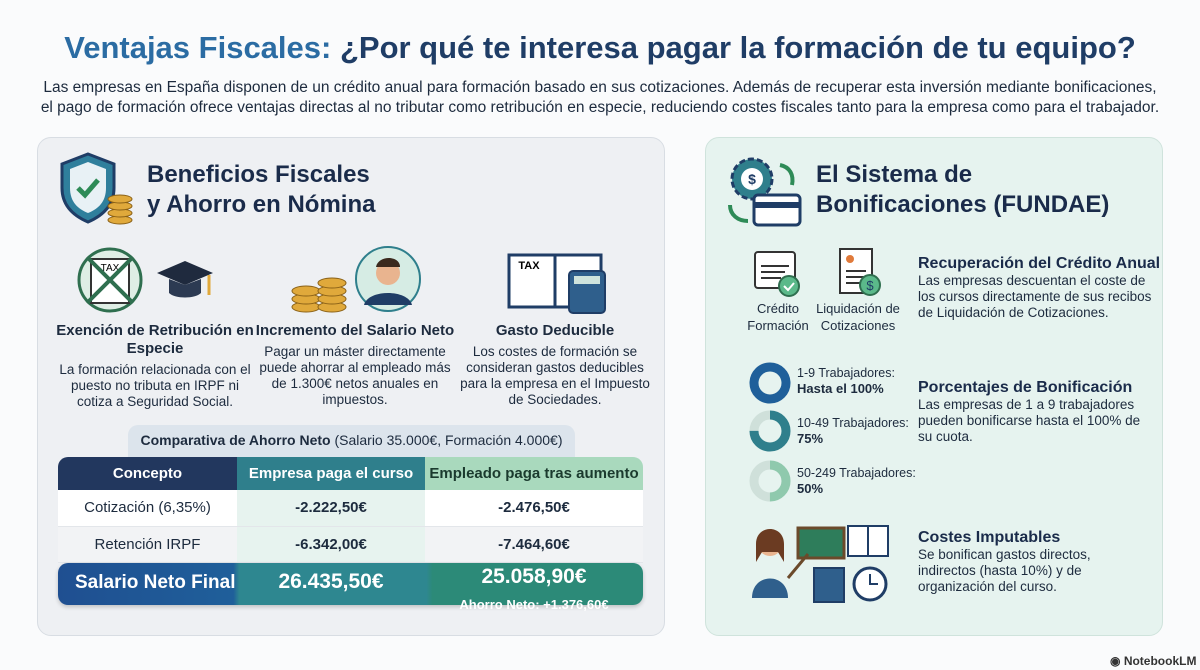 The height and width of the screenshot is (670, 1200). Describe the element at coordinates (777, 274) in the screenshot. I see `credit-document-icon` at that location.